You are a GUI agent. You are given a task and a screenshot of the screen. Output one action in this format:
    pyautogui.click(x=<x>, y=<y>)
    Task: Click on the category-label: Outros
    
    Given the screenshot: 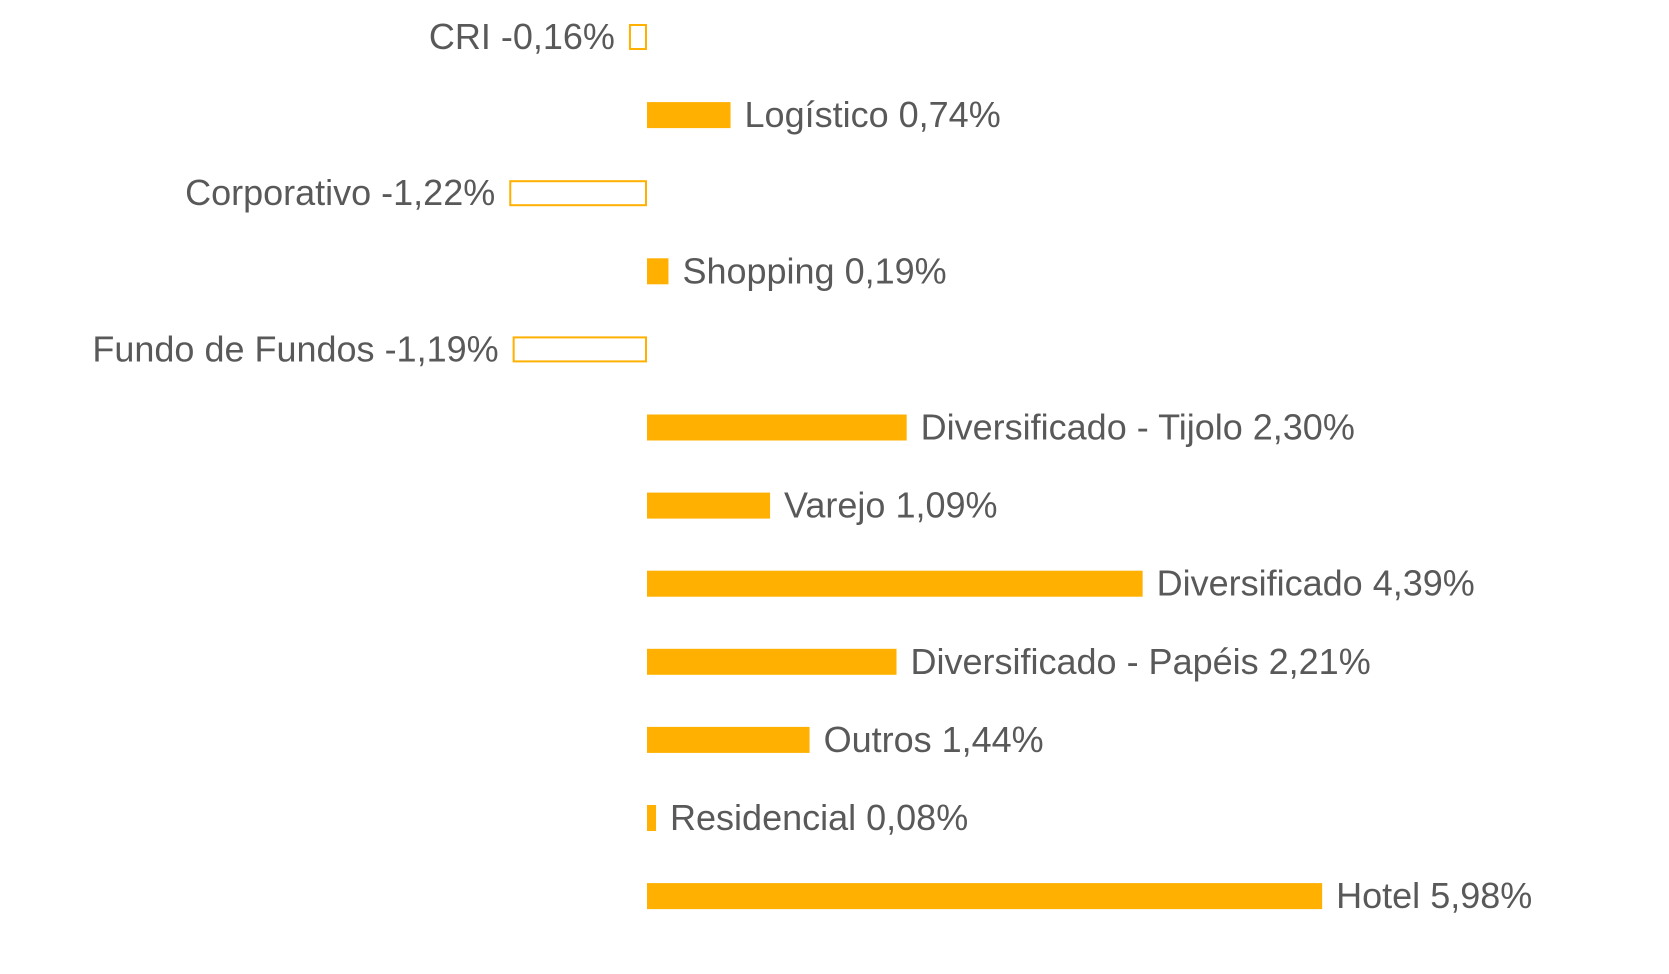 What is the action you would take?
    pyautogui.click(x=878, y=738)
    